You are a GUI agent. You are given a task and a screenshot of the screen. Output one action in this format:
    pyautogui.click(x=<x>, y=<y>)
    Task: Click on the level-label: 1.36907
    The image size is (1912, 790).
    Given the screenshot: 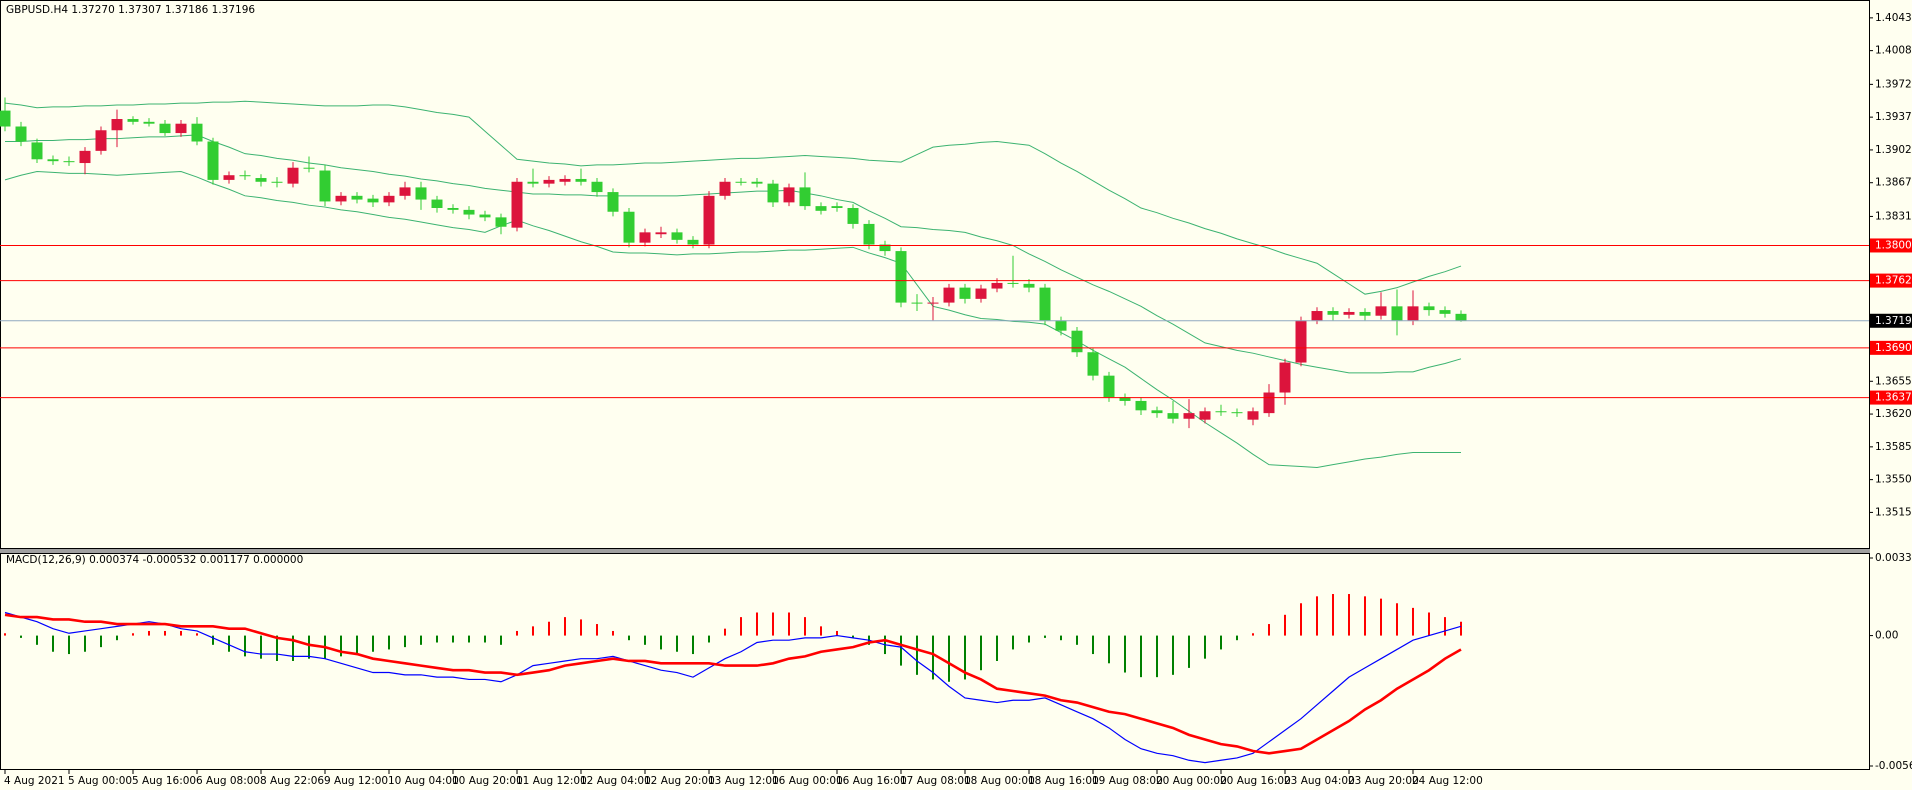 What is the action you would take?
    pyautogui.click(x=1893, y=348)
    